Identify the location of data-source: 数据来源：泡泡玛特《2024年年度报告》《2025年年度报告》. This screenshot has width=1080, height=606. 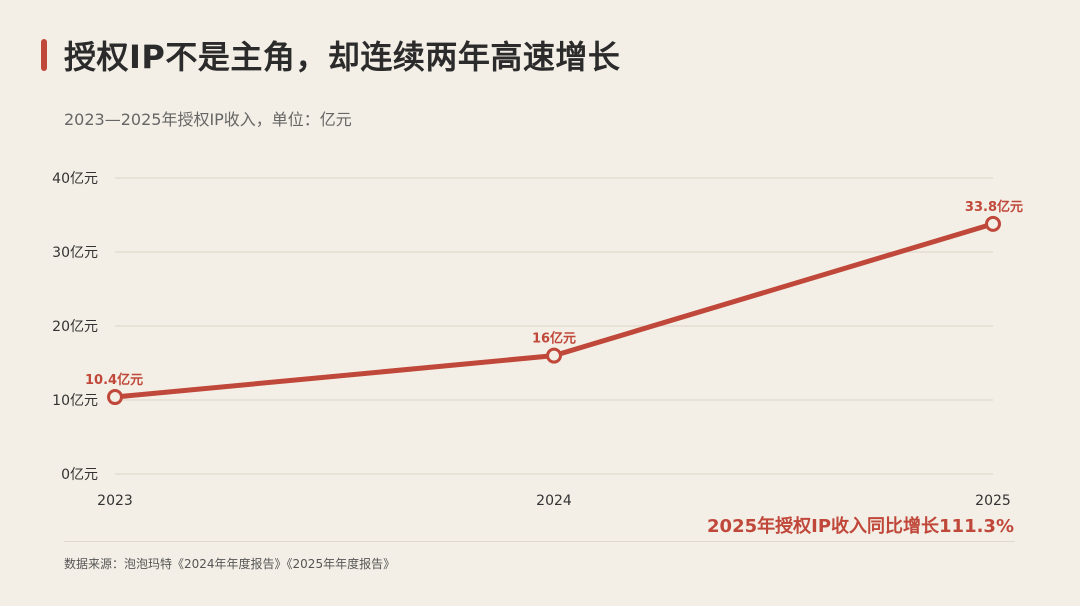
(230, 564).